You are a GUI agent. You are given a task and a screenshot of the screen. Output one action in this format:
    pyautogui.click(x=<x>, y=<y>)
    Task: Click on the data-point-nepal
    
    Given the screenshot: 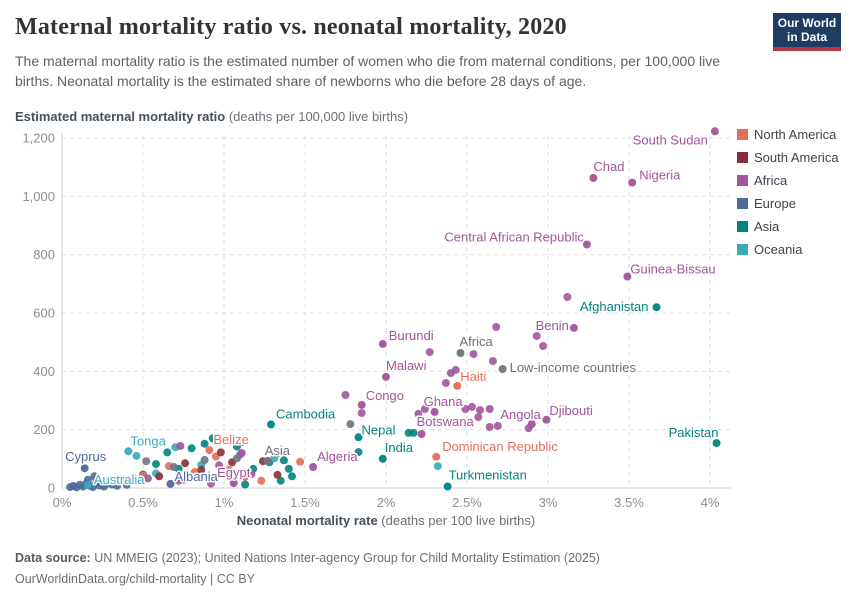 What is the action you would take?
    pyautogui.click(x=358, y=437)
    